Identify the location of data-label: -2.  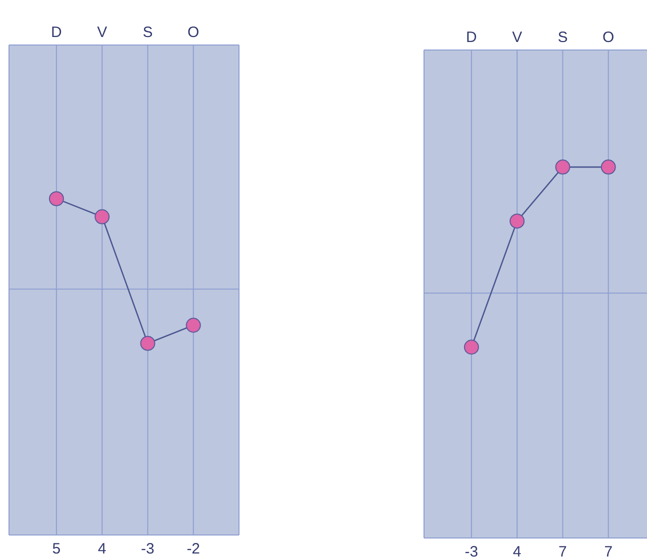
(193, 549).